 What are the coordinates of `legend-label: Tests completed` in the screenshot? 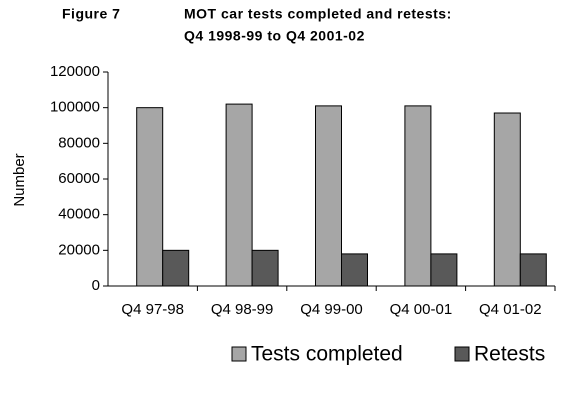 It's located at (327, 354).